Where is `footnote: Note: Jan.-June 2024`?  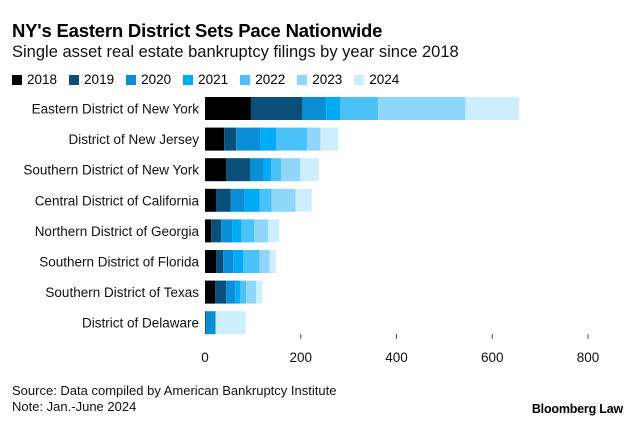
footnote: Note: Jan.-June 2024 is located at coordinates (74, 406).